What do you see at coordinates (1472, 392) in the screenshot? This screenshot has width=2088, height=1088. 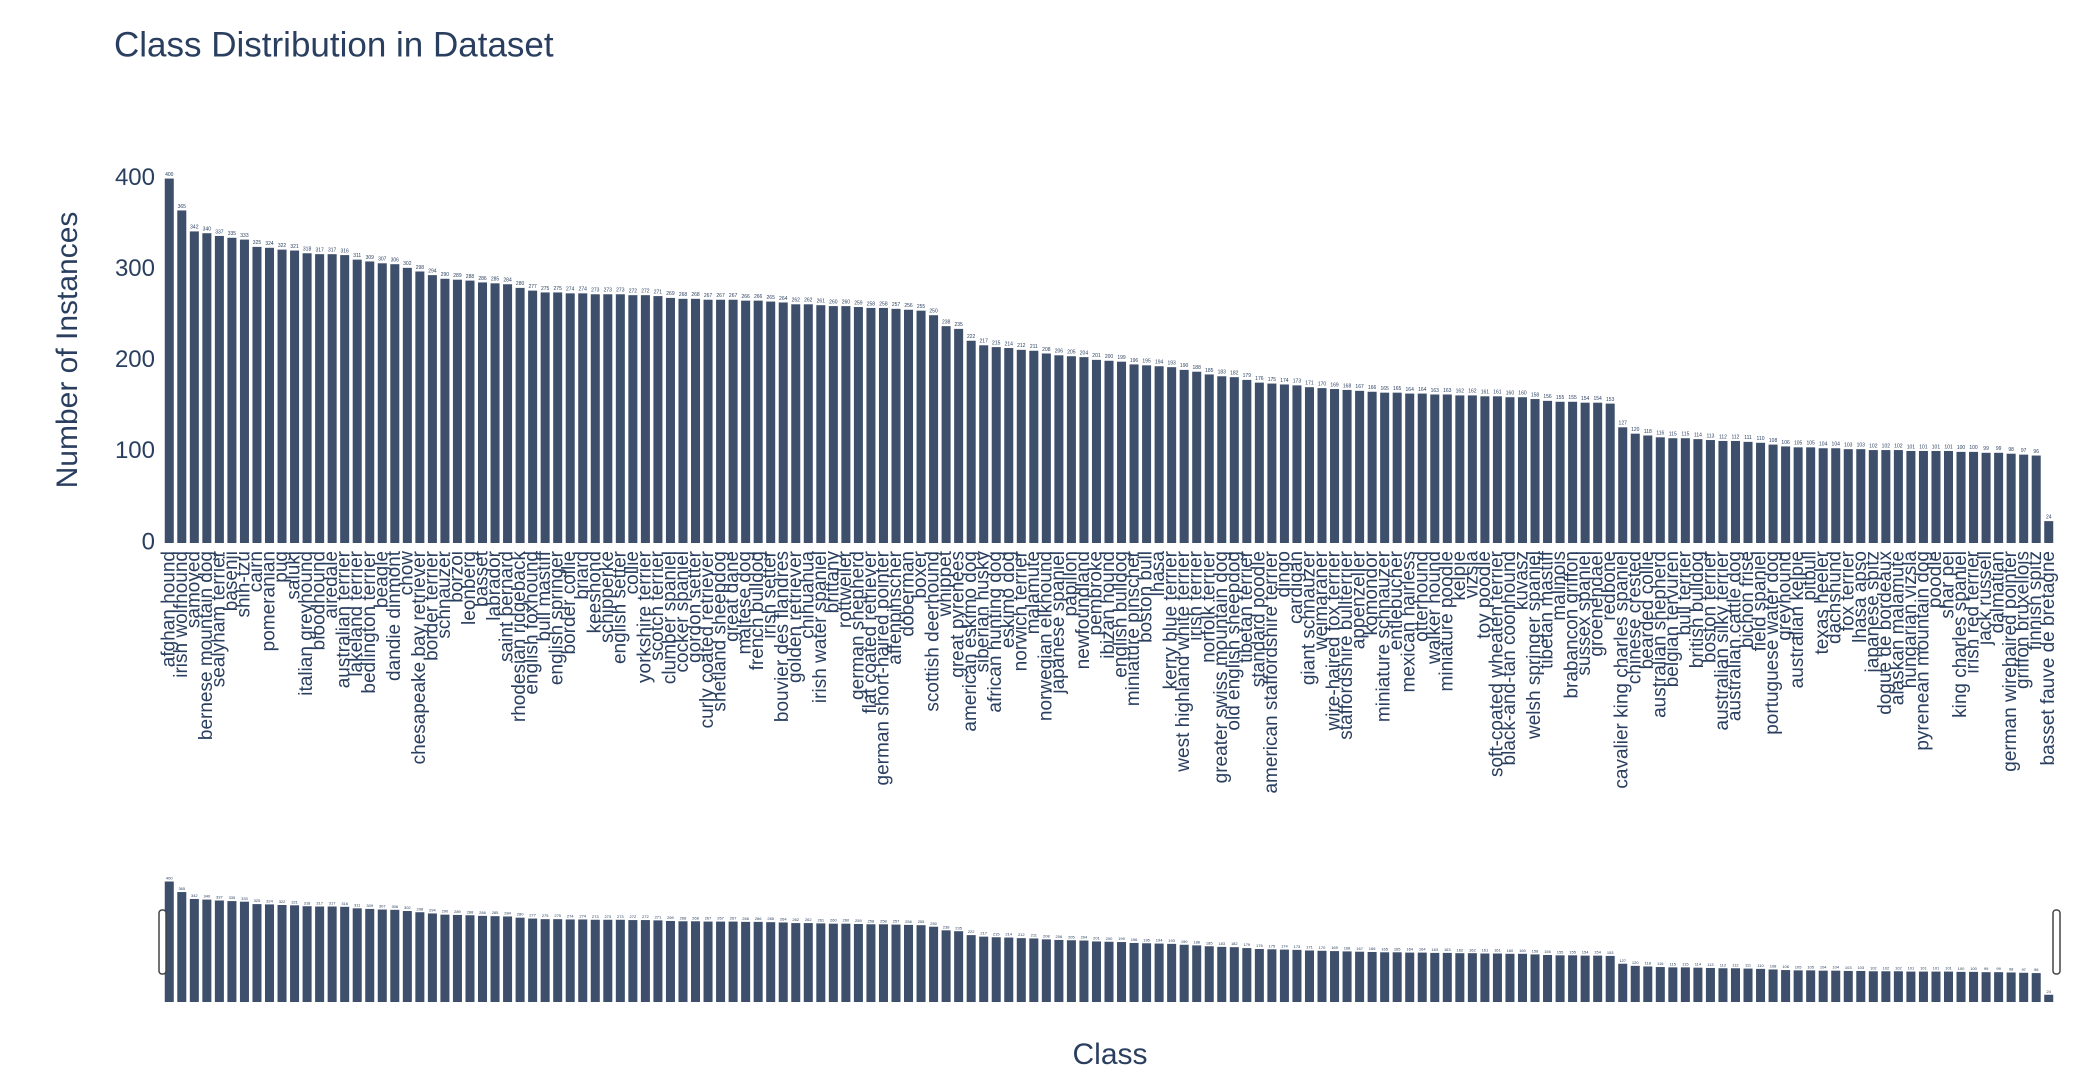 I see `data-label: 162` at bounding box center [1472, 392].